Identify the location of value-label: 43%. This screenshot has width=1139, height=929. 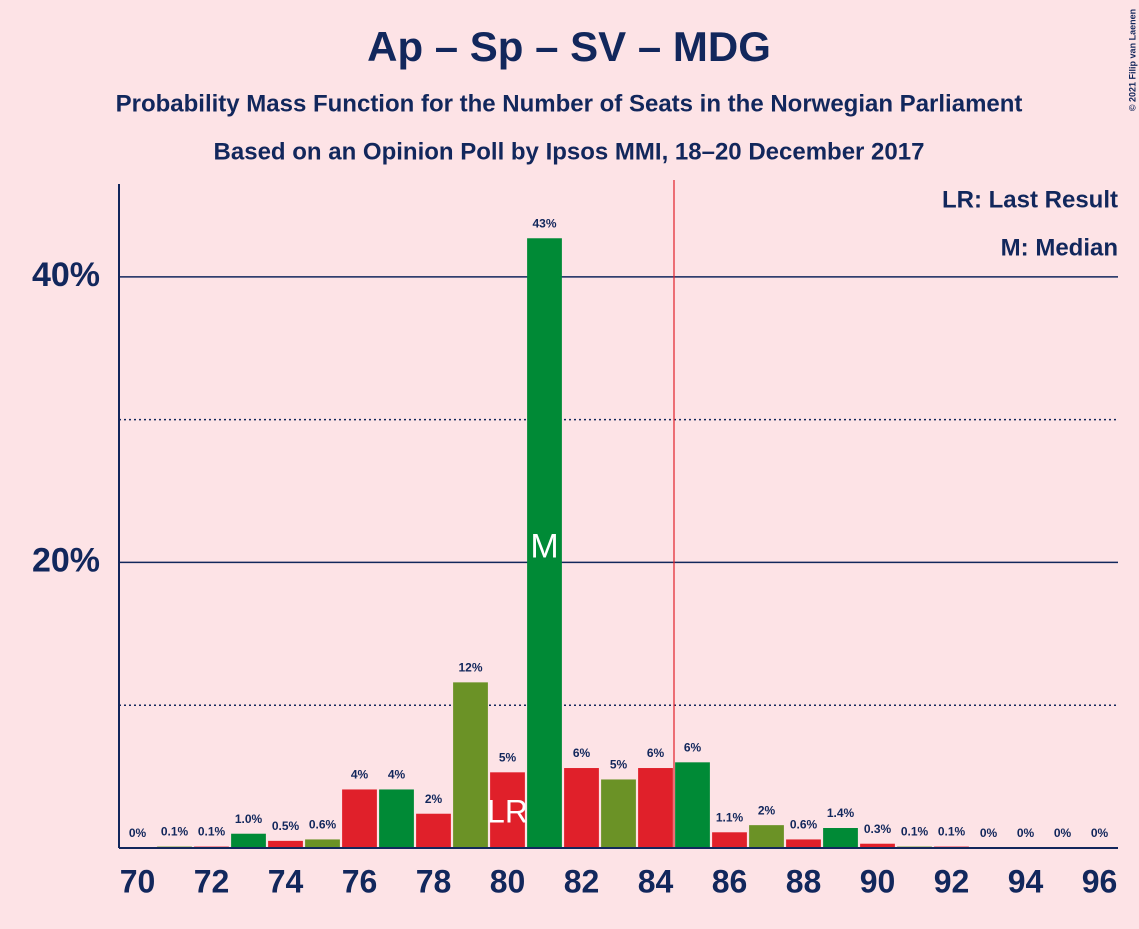
(544, 223).